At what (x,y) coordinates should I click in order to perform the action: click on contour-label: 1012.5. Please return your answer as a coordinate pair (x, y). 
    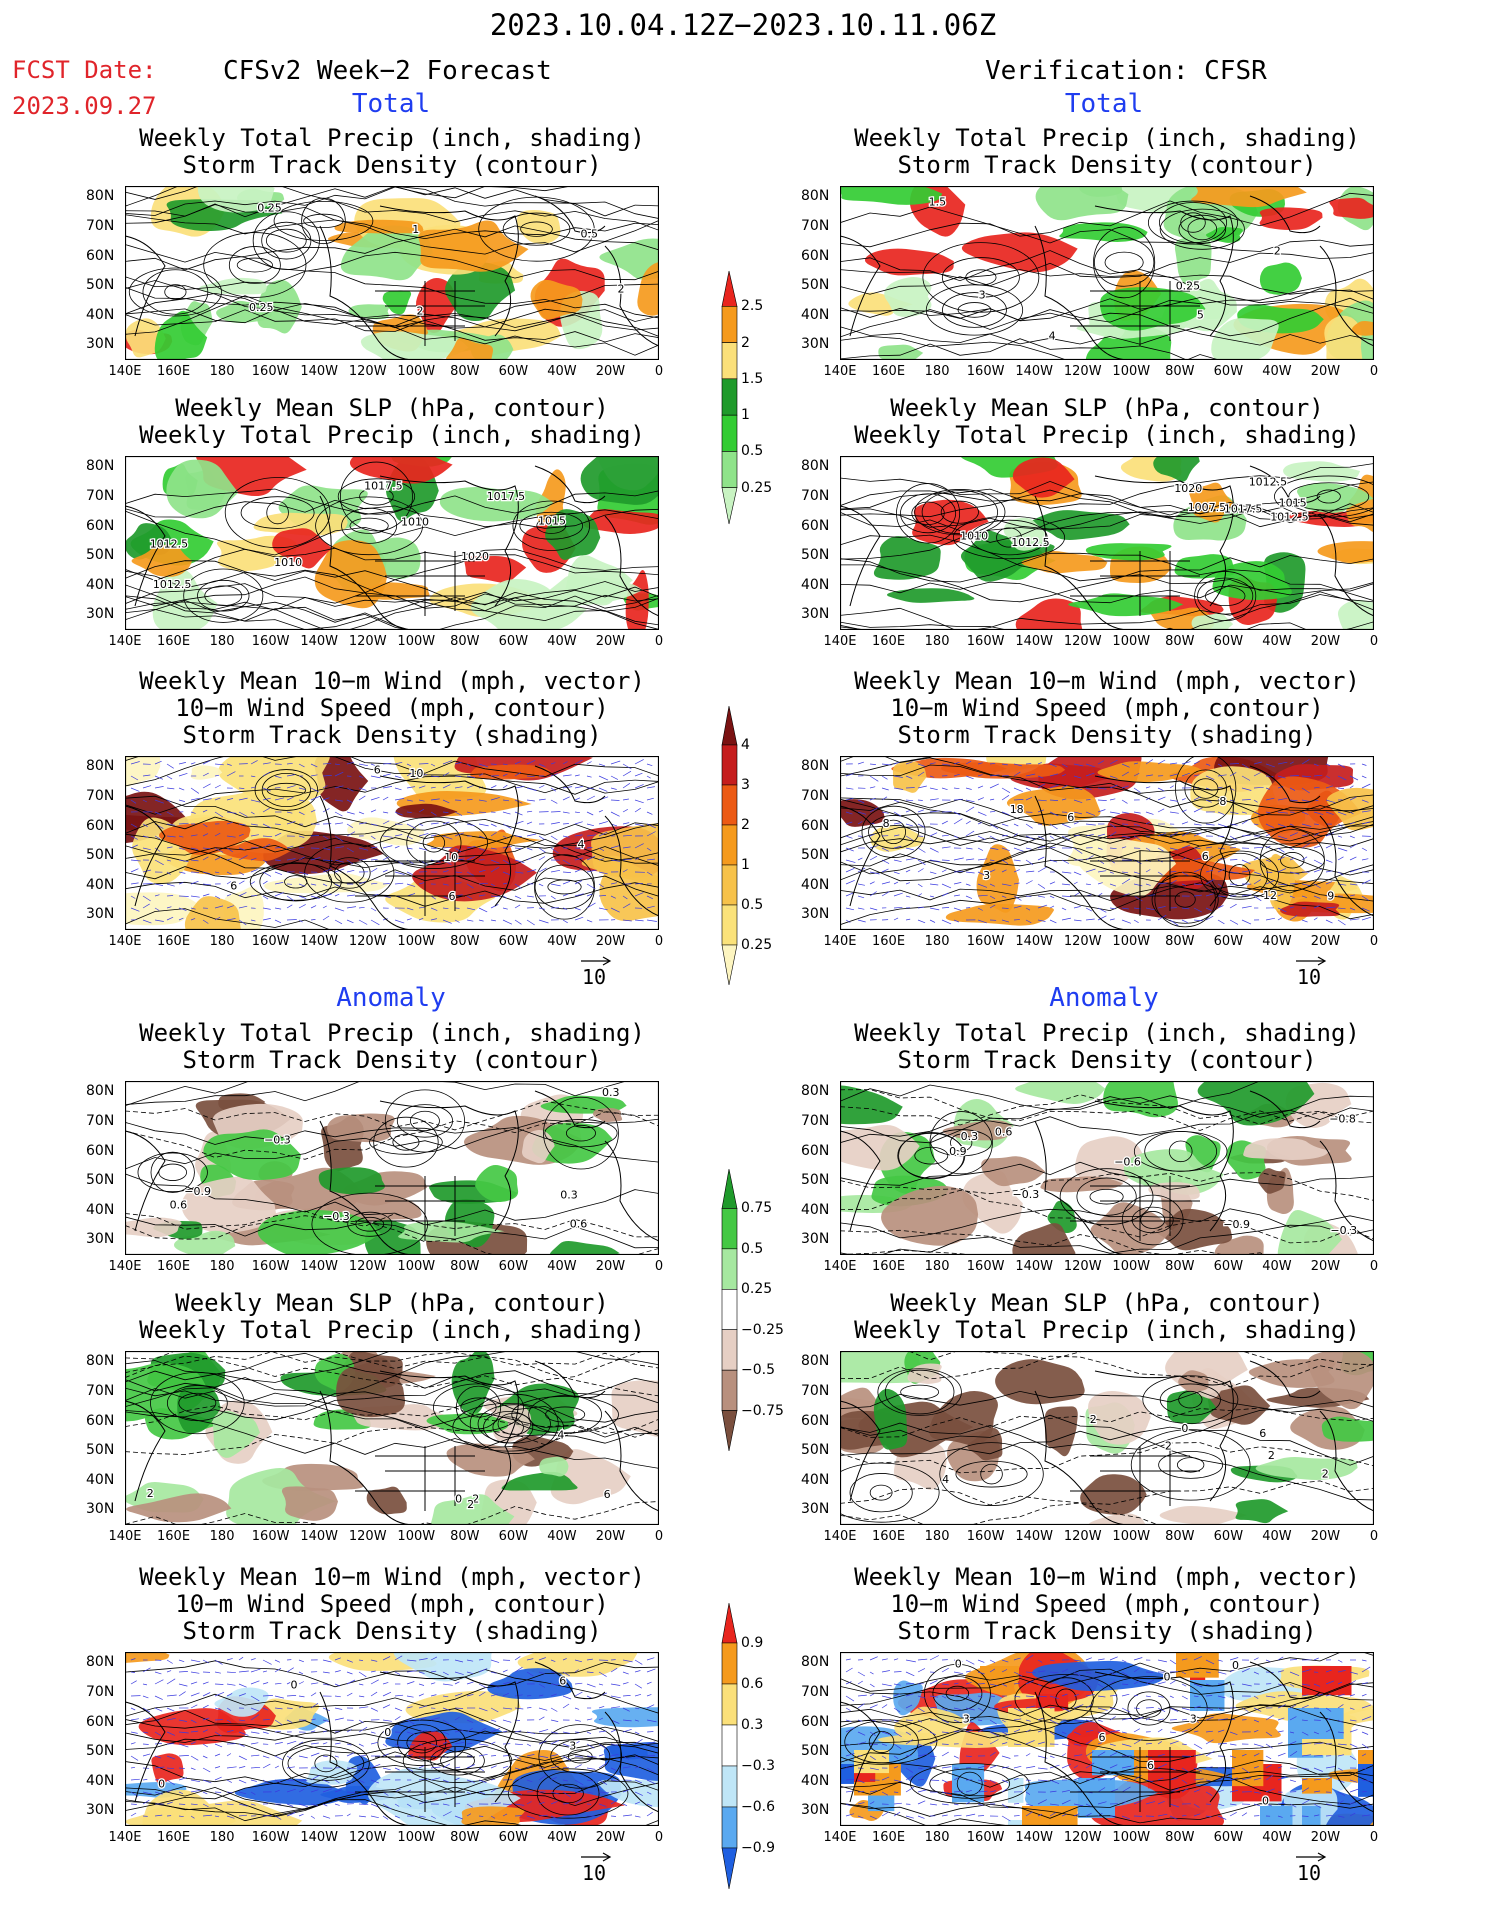
    Looking at the image, I should click on (172, 584).